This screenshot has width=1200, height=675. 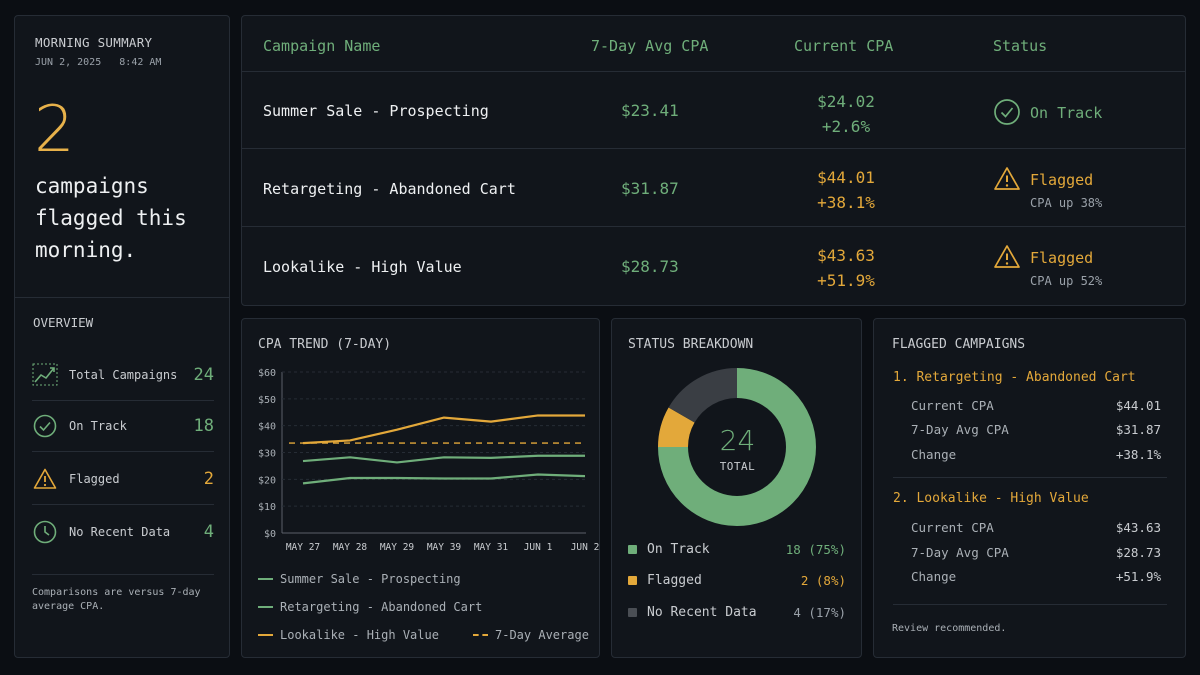 I want to click on status-count: 4 (17%), so click(x=819, y=612).